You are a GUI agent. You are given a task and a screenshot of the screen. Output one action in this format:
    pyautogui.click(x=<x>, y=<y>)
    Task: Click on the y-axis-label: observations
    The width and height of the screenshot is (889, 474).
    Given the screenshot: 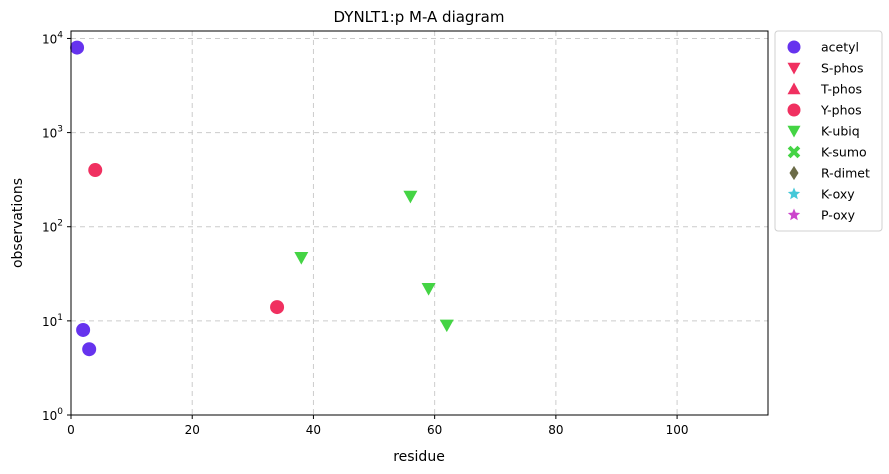 What is the action you would take?
    pyautogui.click(x=18, y=223)
    